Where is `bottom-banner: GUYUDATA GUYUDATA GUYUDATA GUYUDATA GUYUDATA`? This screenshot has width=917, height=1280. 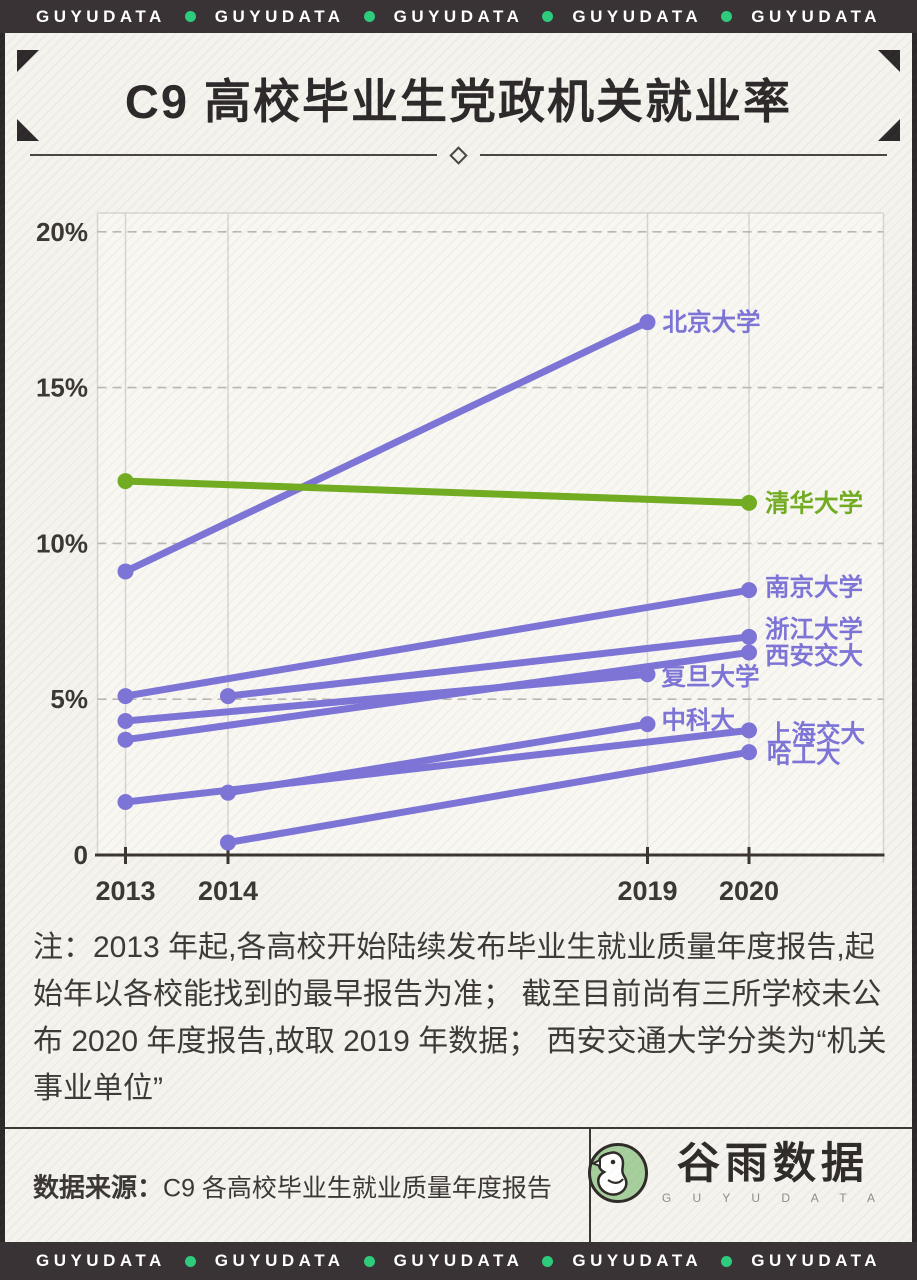
bottom-banner: GUYUDATA GUYUDATA GUYUDATA GUYUDATA GUYUDATA is located at coordinates (458, 1261).